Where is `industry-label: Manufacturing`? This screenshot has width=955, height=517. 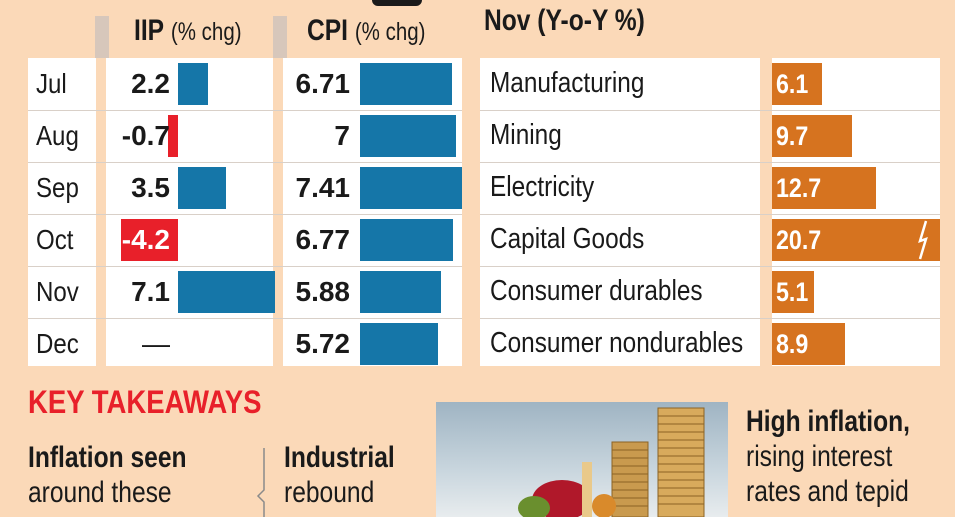
industry-label: Manufacturing is located at coordinates (567, 83).